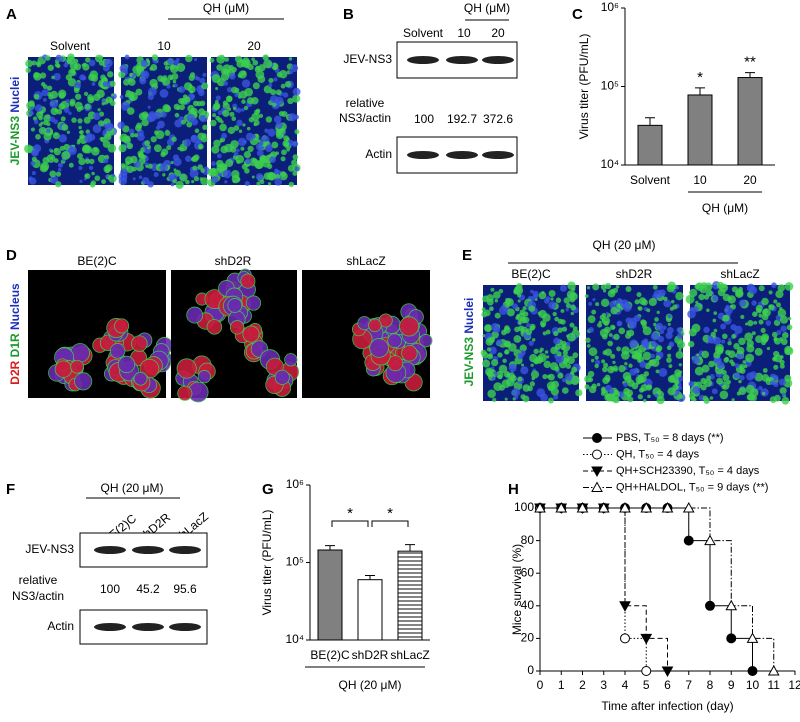 The width and height of the screenshot is (800, 722). What do you see at coordinates (650, 145) in the screenshot?
I see `bar` at bounding box center [650, 145].